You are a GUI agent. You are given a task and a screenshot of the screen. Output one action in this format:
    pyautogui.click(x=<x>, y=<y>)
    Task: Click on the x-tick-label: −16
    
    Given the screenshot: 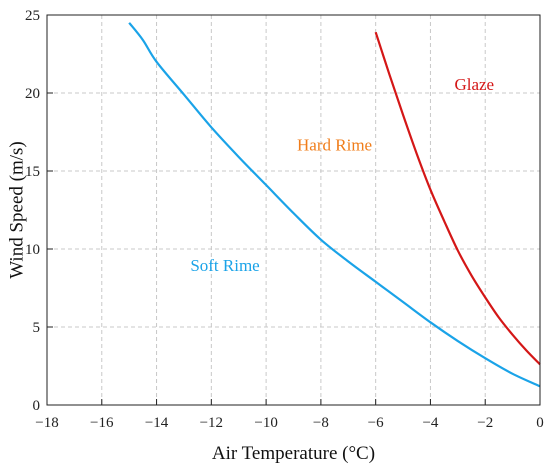 What is the action you would take?
    pyautogui.click(x=102, y=423)
    